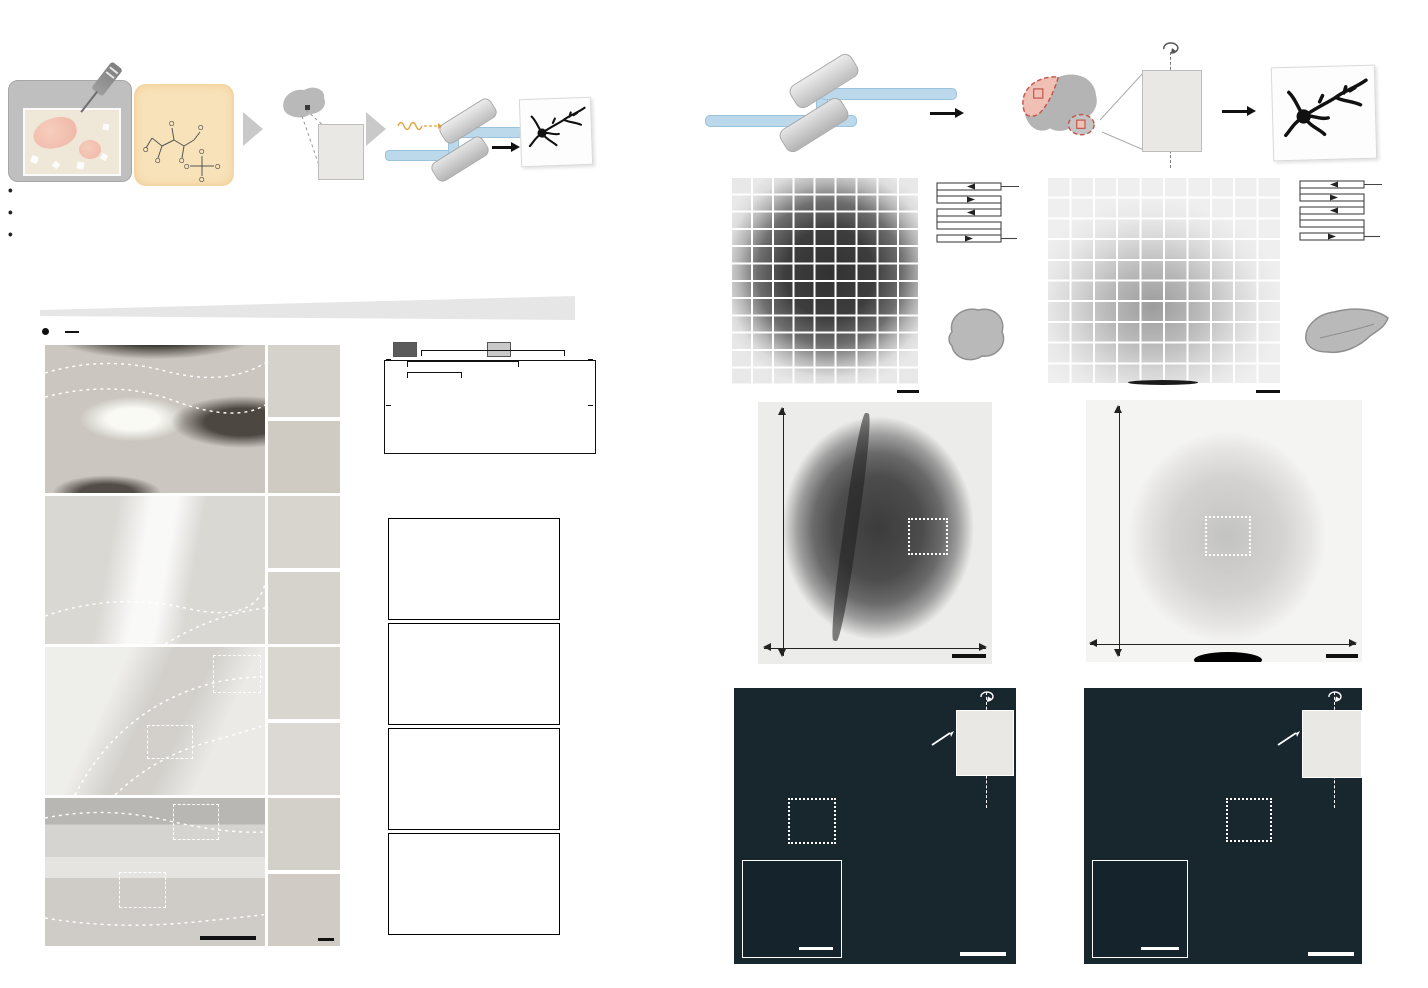 The width and height of the screenshot is (1428, 988). Describe the element at coordinates (155, 419) in the screenshot. I see `histology-nft-main` at that location.